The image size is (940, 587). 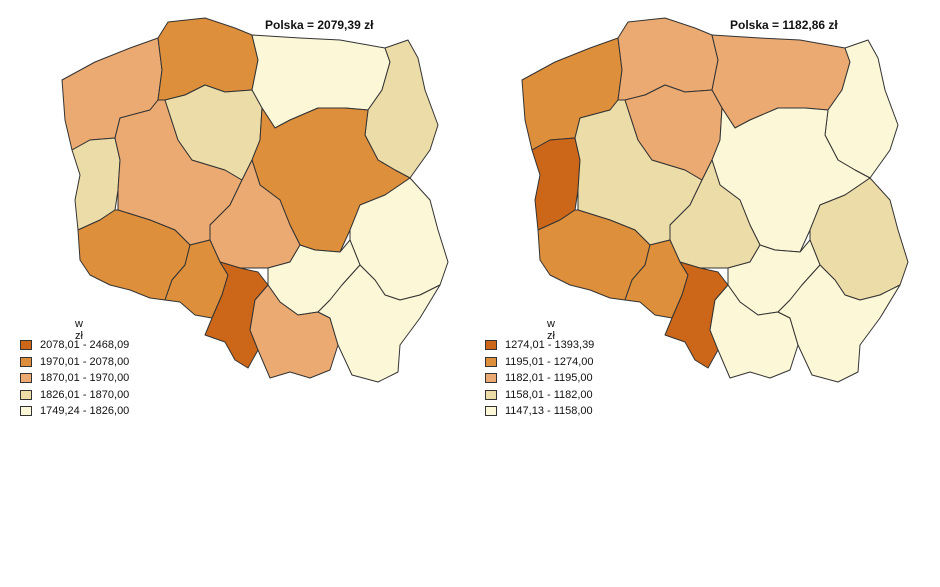 What do you see at coordinates (549, 378) in the screenshot?
I see `legend-range: 1182,01 - 1195,00` at bounding box center [549, 378].